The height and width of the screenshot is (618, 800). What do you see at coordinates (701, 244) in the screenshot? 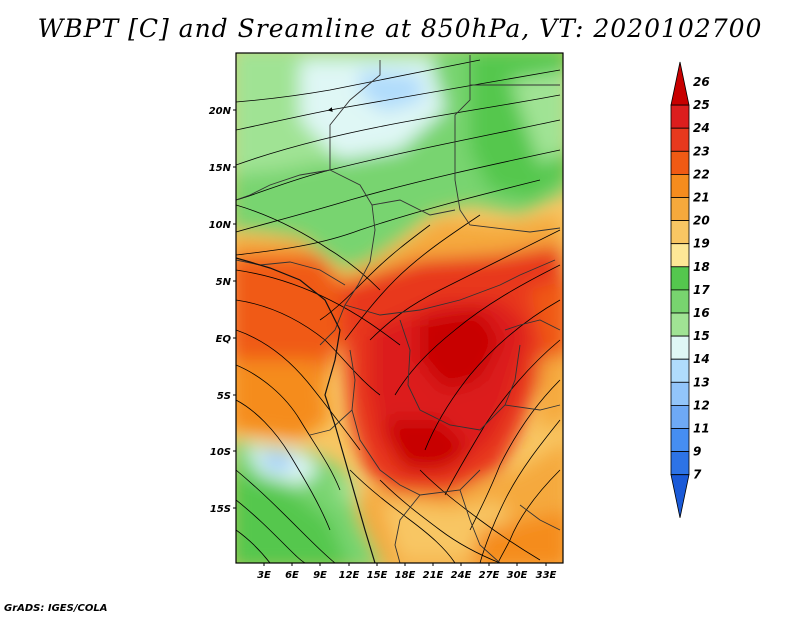
I see `colorbar-label: 19` at bounding box center [701, 244].